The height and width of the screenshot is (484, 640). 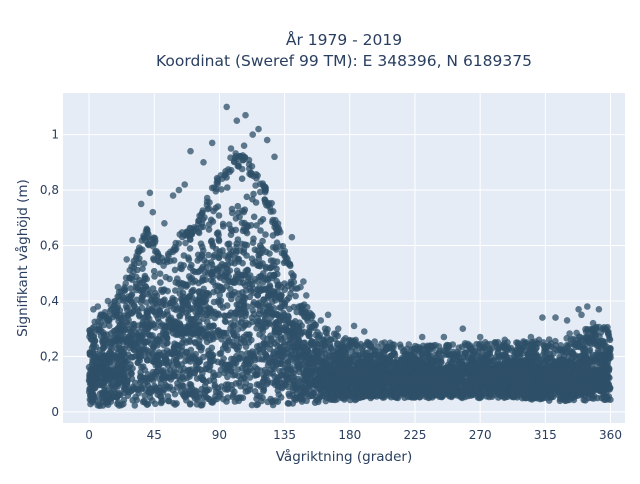 What do you see at coordinates (344, 39) in the screenshot?
I see `chart-title-line-1: År 1979 - 2019` at bounding box center [344, 39].